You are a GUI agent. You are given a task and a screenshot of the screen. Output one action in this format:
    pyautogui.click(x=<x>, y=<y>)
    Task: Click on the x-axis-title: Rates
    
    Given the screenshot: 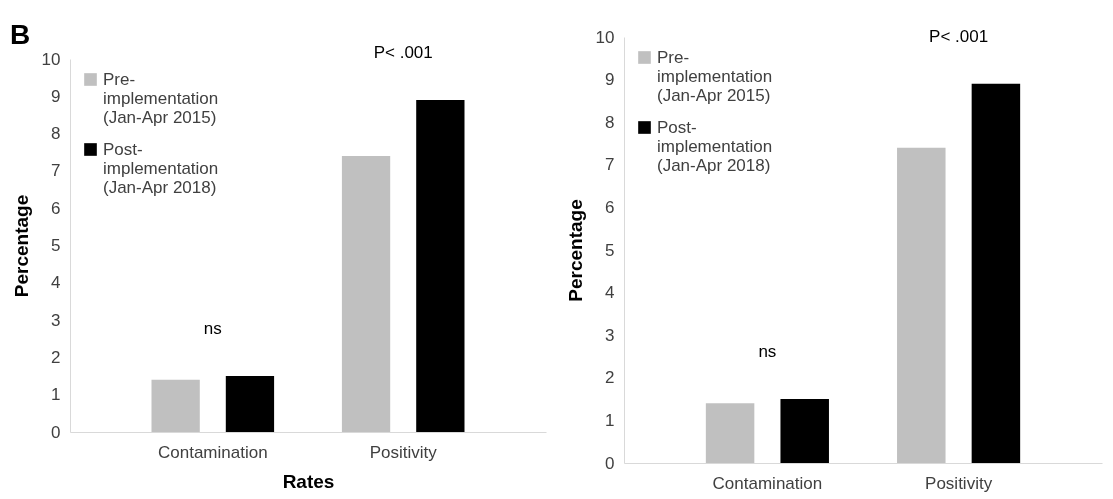 What is the action you would take?
    pyautogui.click(x=308, y=481)
    